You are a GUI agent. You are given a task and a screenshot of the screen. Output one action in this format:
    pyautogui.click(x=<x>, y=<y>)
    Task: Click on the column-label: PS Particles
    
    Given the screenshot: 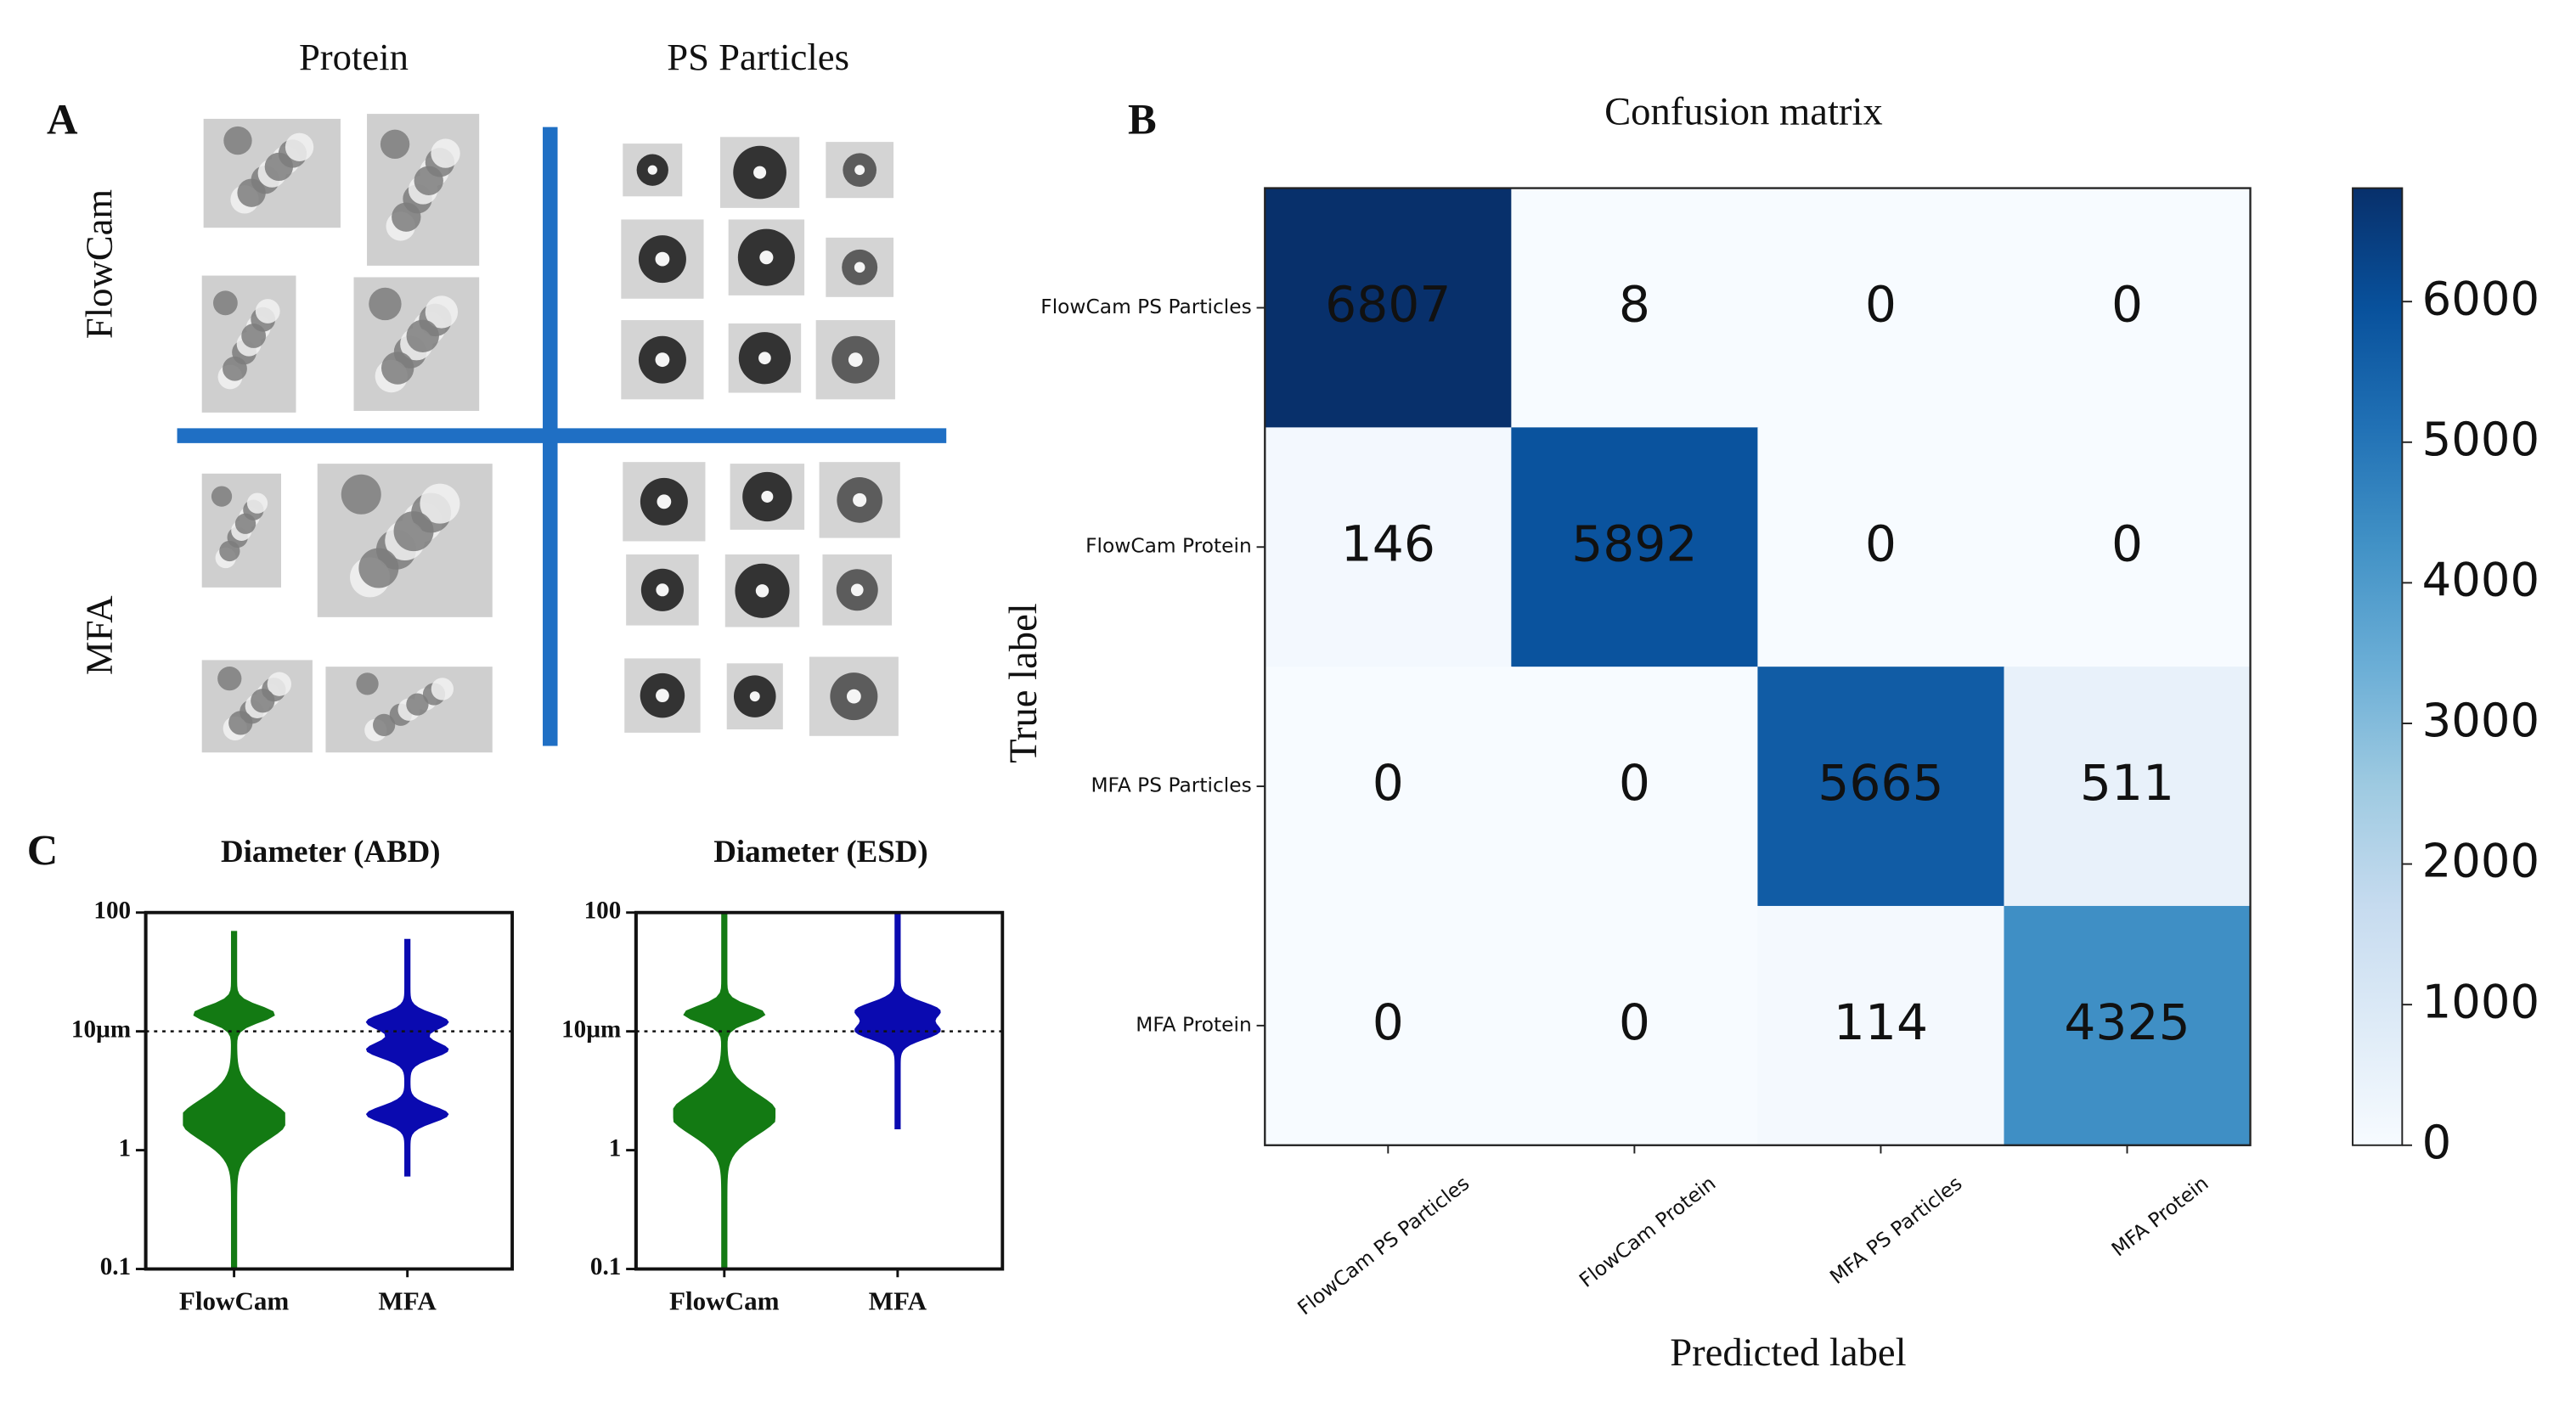 What is the action you would take?
    pyautogui.click(x=758, y=57)
    